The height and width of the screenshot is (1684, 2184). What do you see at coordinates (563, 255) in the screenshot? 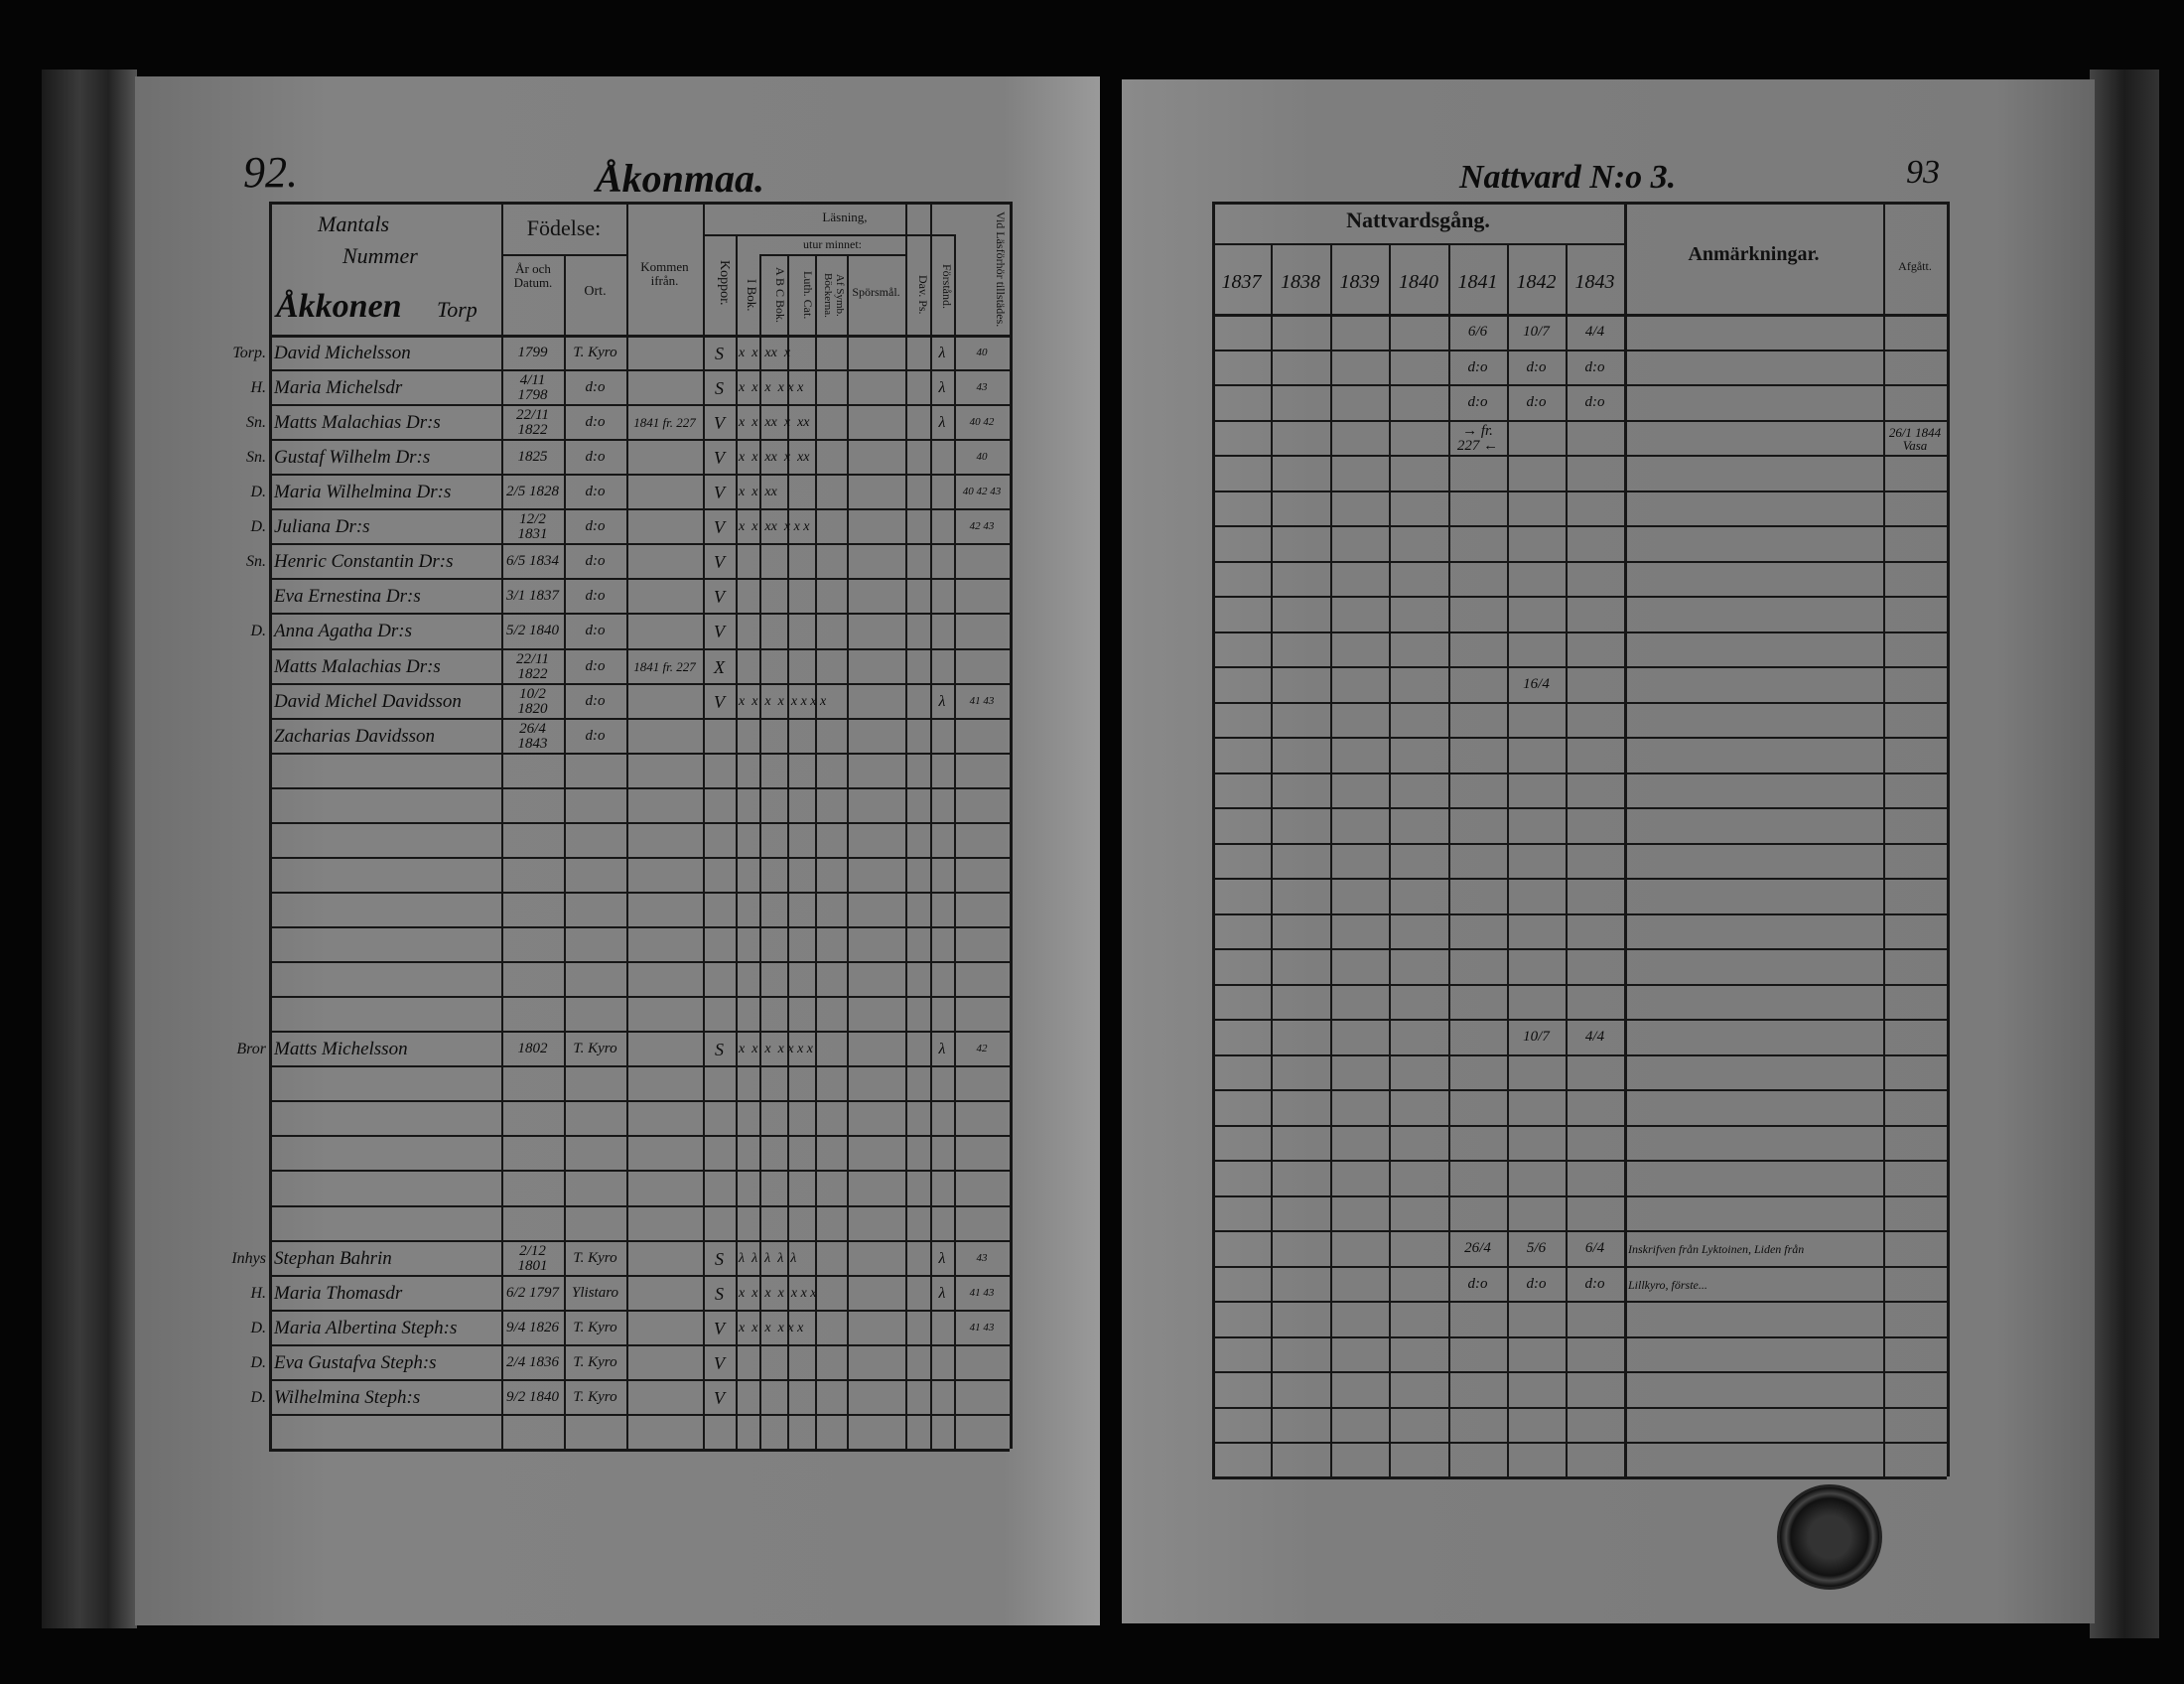
I see `birth-subheader-rule` at bounding box center [563, 255].